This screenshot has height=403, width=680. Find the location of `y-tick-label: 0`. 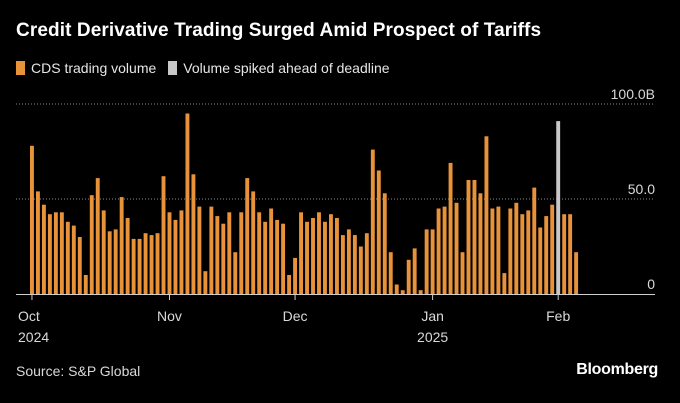

y-tick-label: 0 is located at coordinates (651, 284).